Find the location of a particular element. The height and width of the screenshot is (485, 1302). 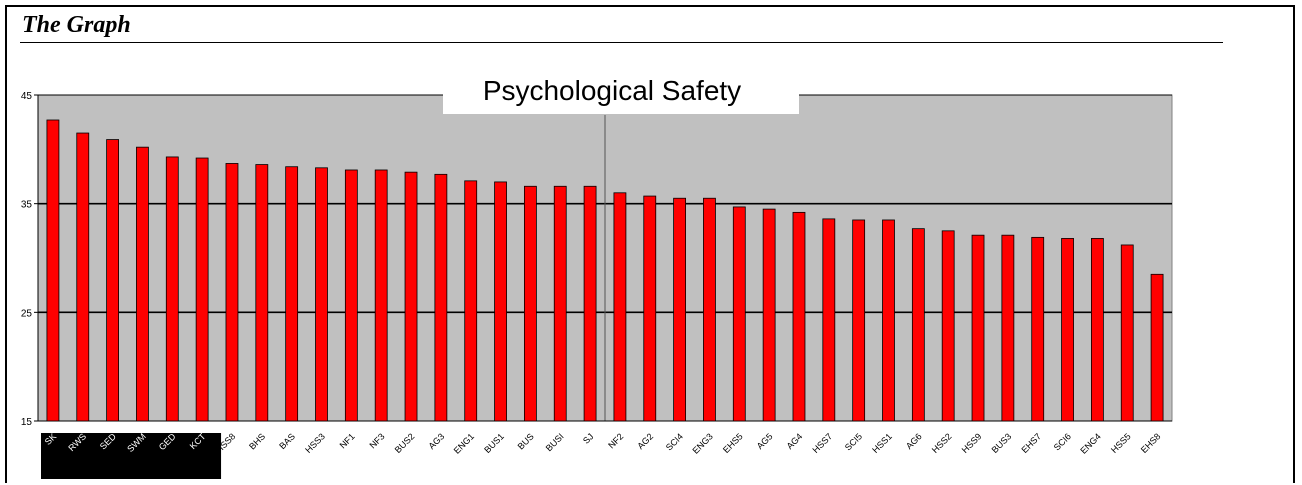

bar-HSS7 is located at coordinates (829, 320).